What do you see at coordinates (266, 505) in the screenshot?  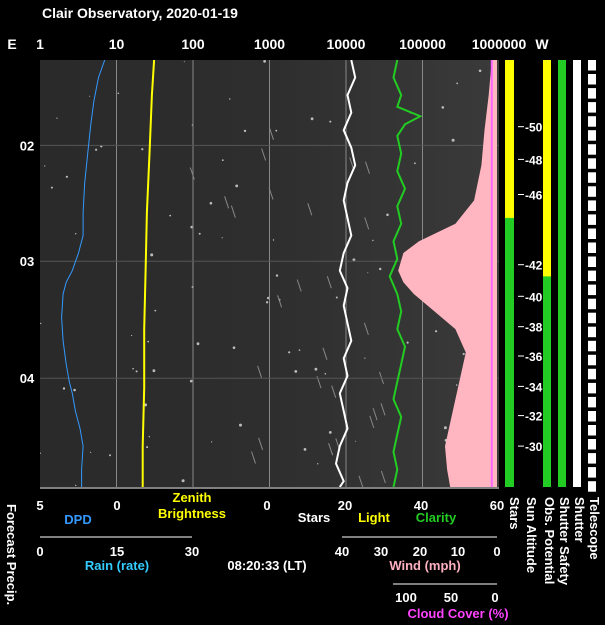 I see `stars-tick-label: 0` at bounding box center [266, 505].